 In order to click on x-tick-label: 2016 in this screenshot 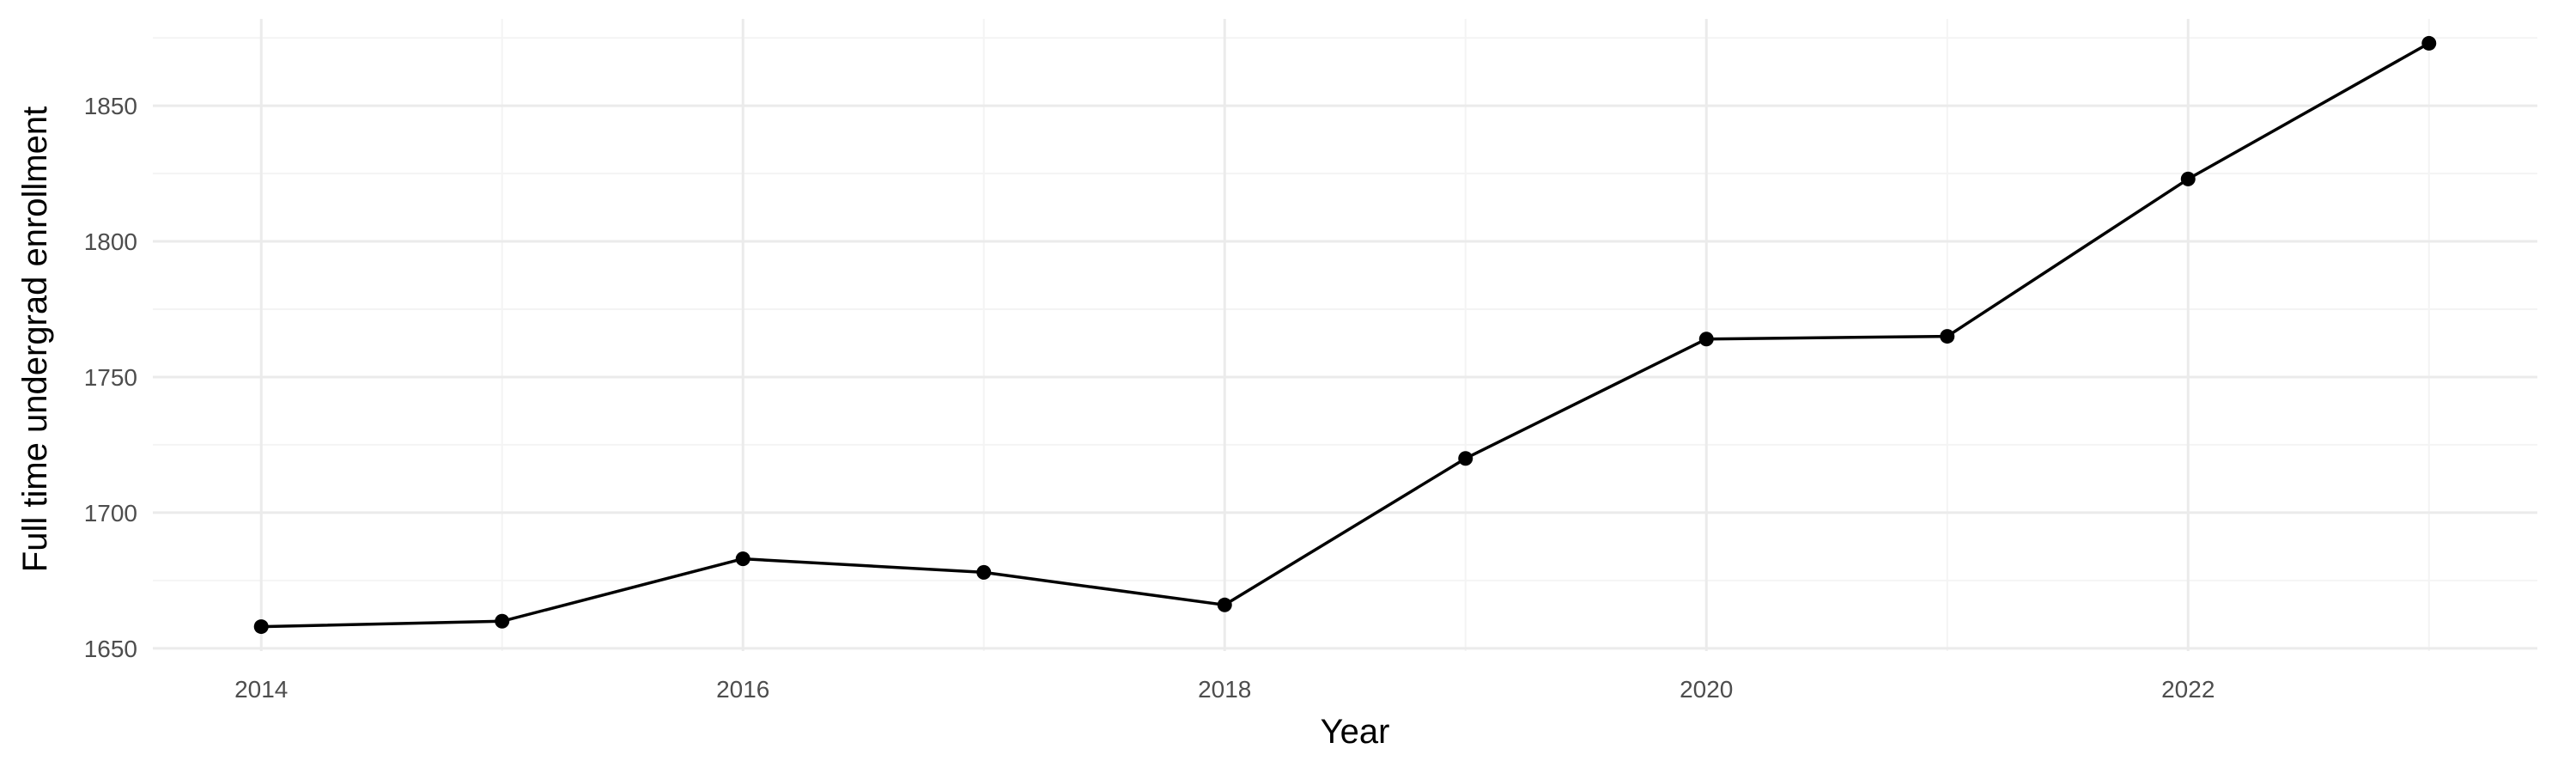, I will do `click(742, 689)`.